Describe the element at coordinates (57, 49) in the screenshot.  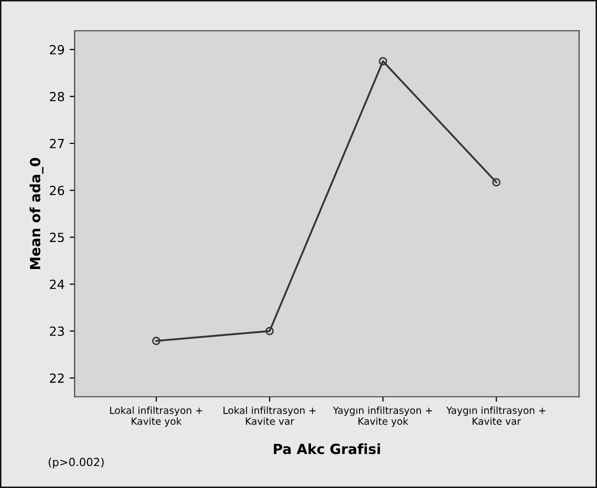
I see `y-tick-label: 29` at that location.